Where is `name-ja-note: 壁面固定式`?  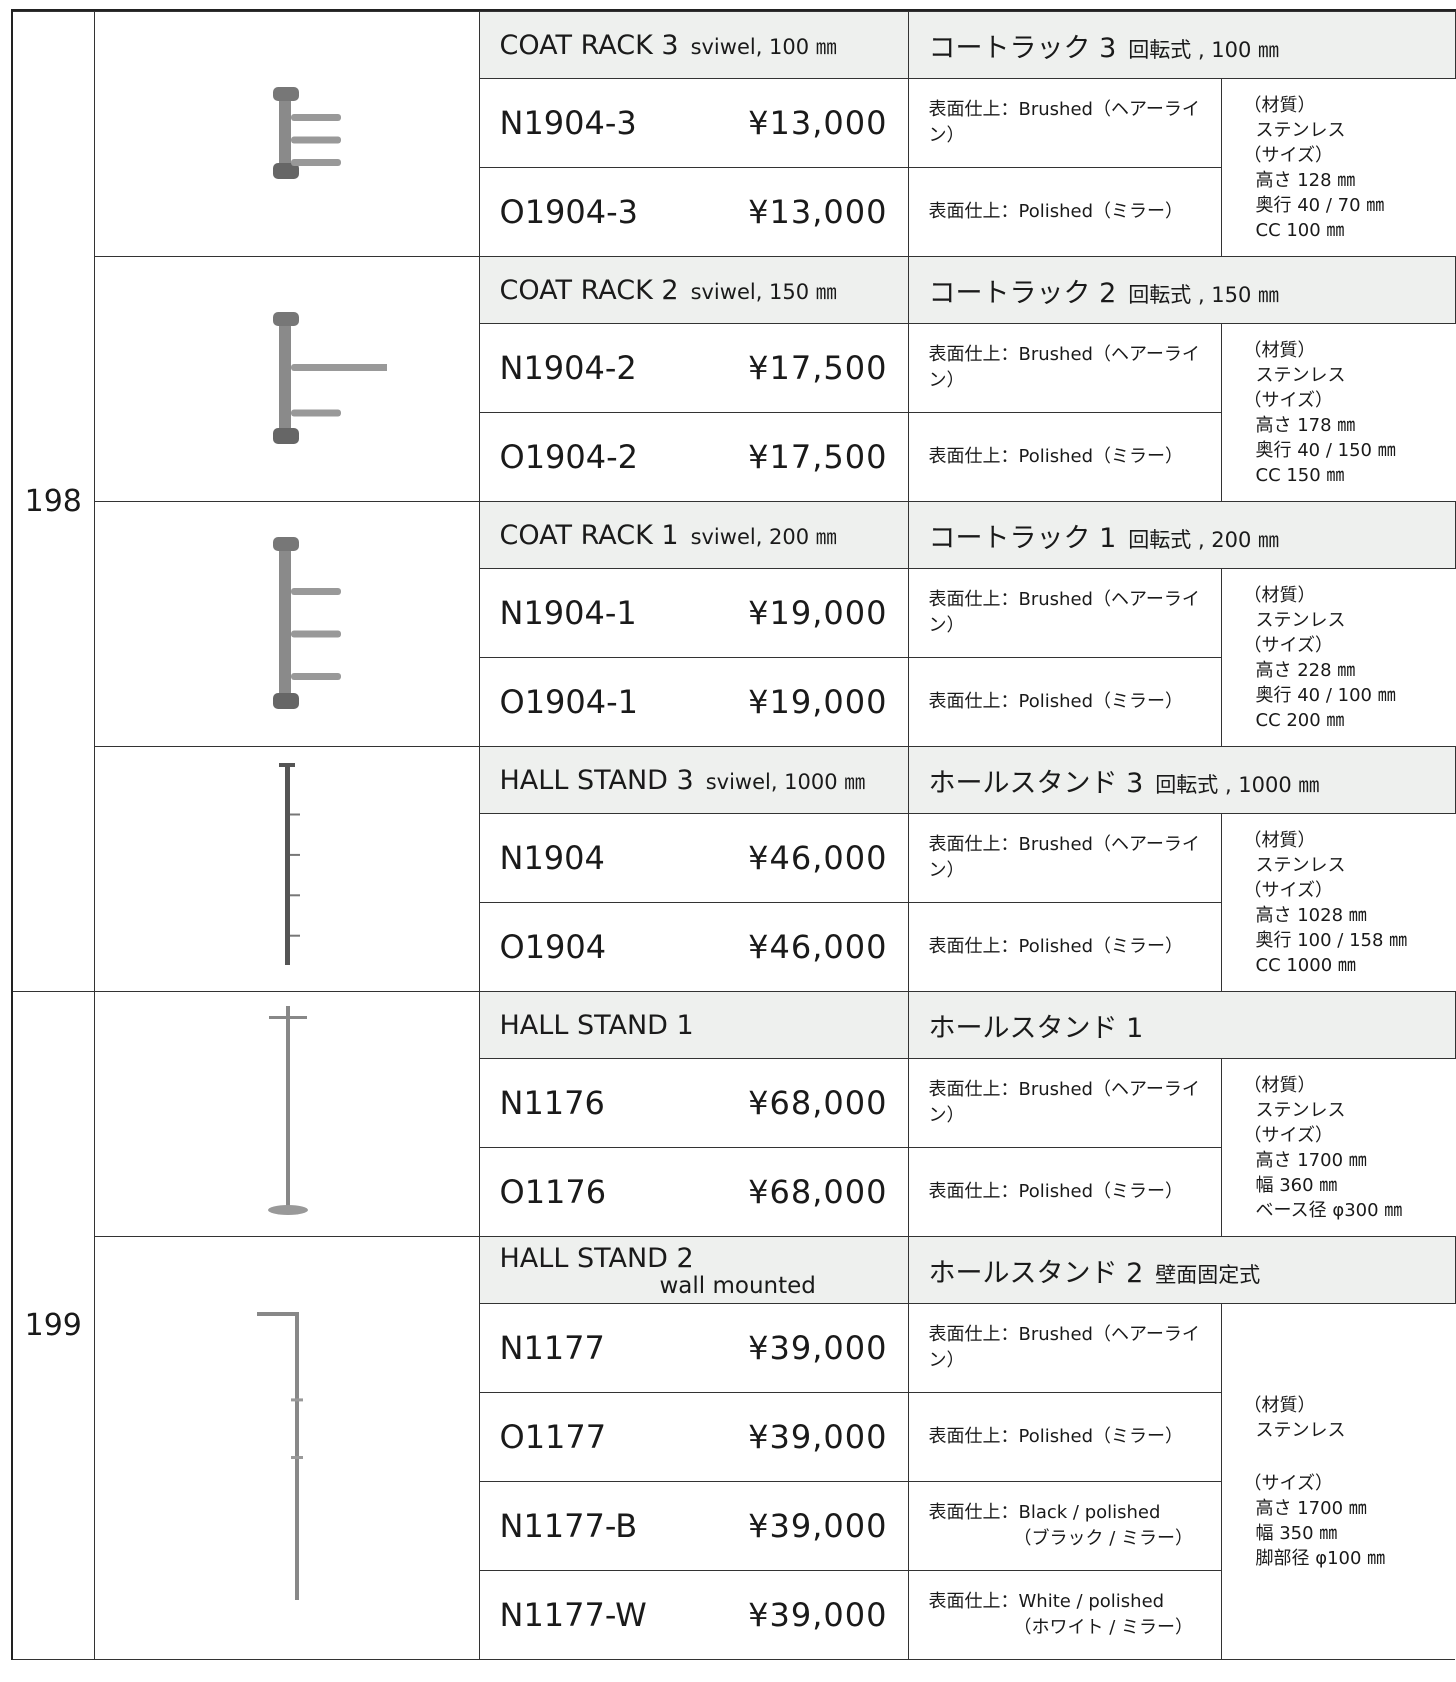 name-ja-note: 壁面固定式 is located at coordinates (1208, 1274).